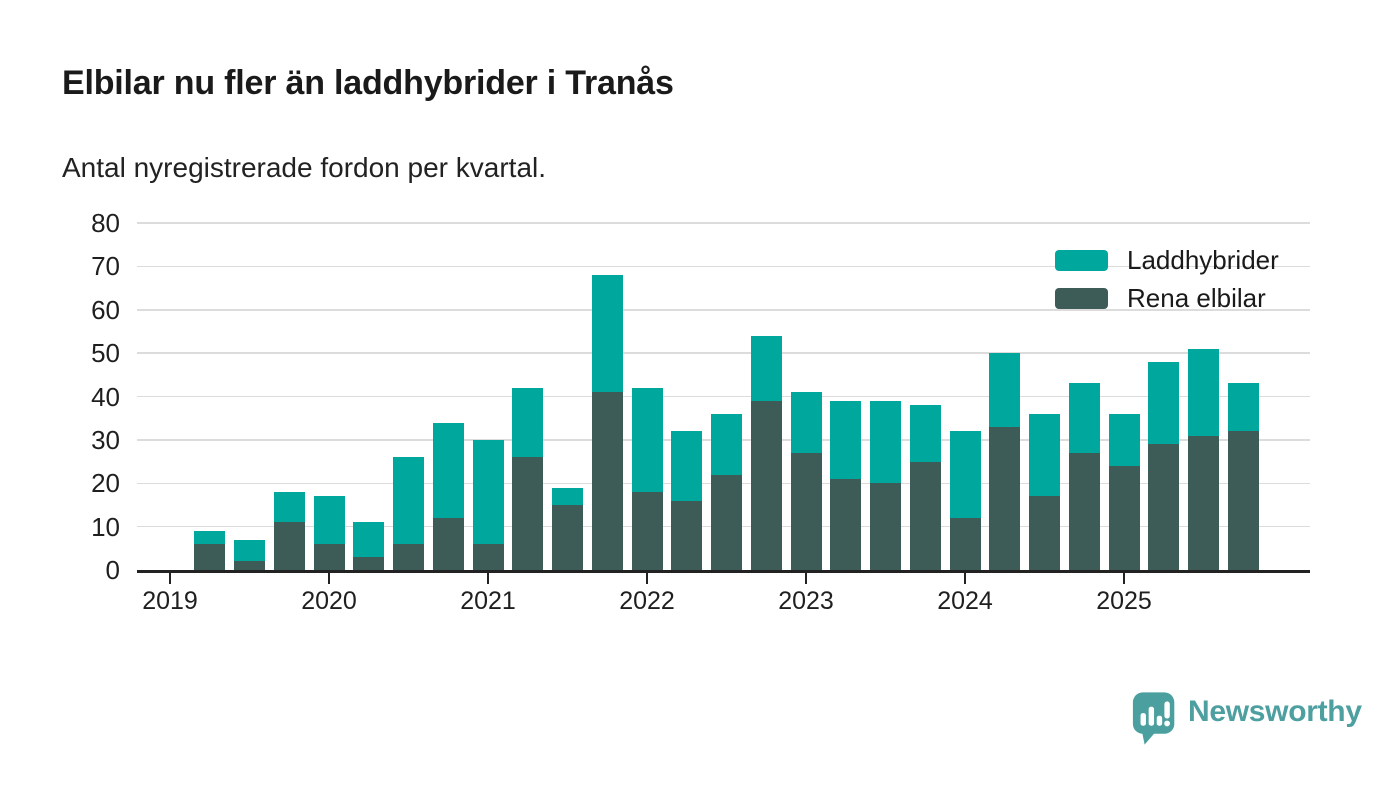  Describe the element at coordinates (1275, 711) in the screenshot. I see `newsworthy-wordmark: Newsworthy` at that location.